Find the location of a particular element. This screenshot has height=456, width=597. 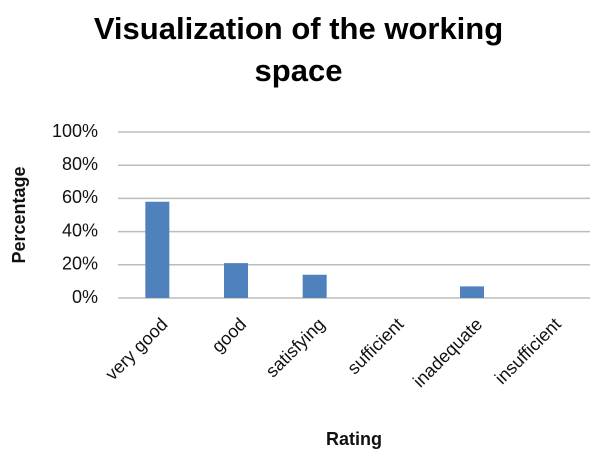

y-tick-label: 100% is located at coordinates (75, 131).